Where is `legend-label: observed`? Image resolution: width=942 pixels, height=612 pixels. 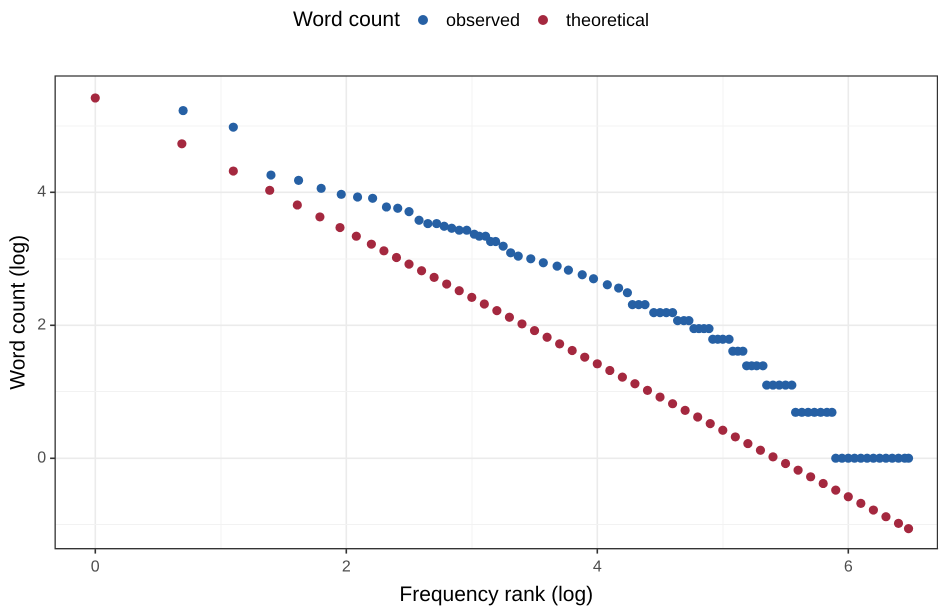
legend-label: observed is located at coordinates (483, 20).